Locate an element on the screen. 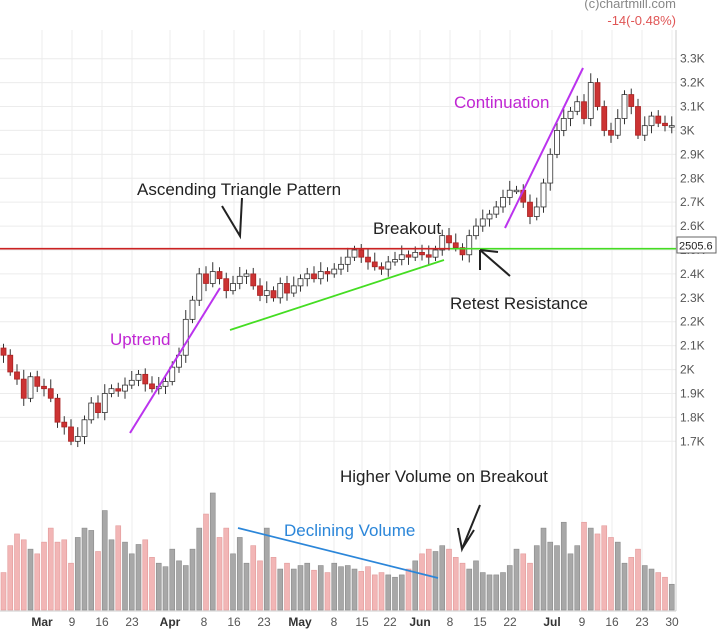 This screenshot has width=724, height=633. x-tick-label: 16 is located at coordinates (234, 622).